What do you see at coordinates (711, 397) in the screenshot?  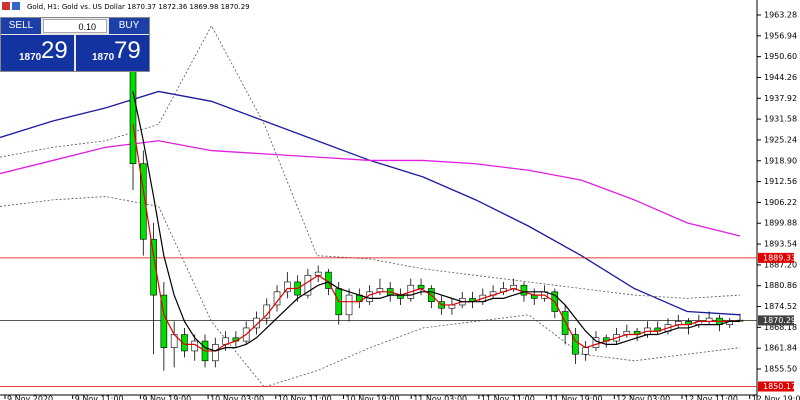 I see `time-label: 12 Nov 11:00` at bounding box center [711, 397].